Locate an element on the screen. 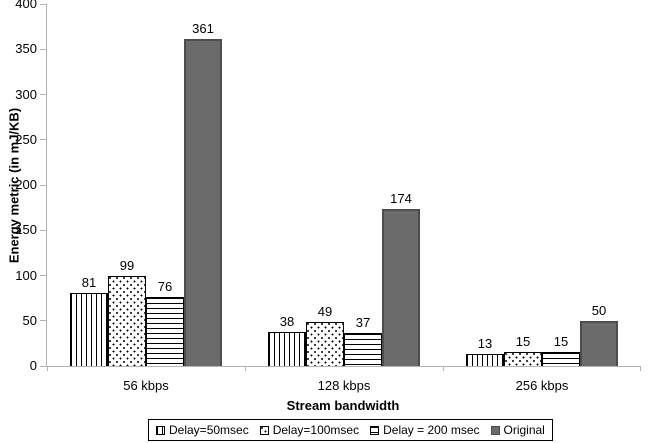  legend-label: Delay=100msec is located at coordinates (316, 430).